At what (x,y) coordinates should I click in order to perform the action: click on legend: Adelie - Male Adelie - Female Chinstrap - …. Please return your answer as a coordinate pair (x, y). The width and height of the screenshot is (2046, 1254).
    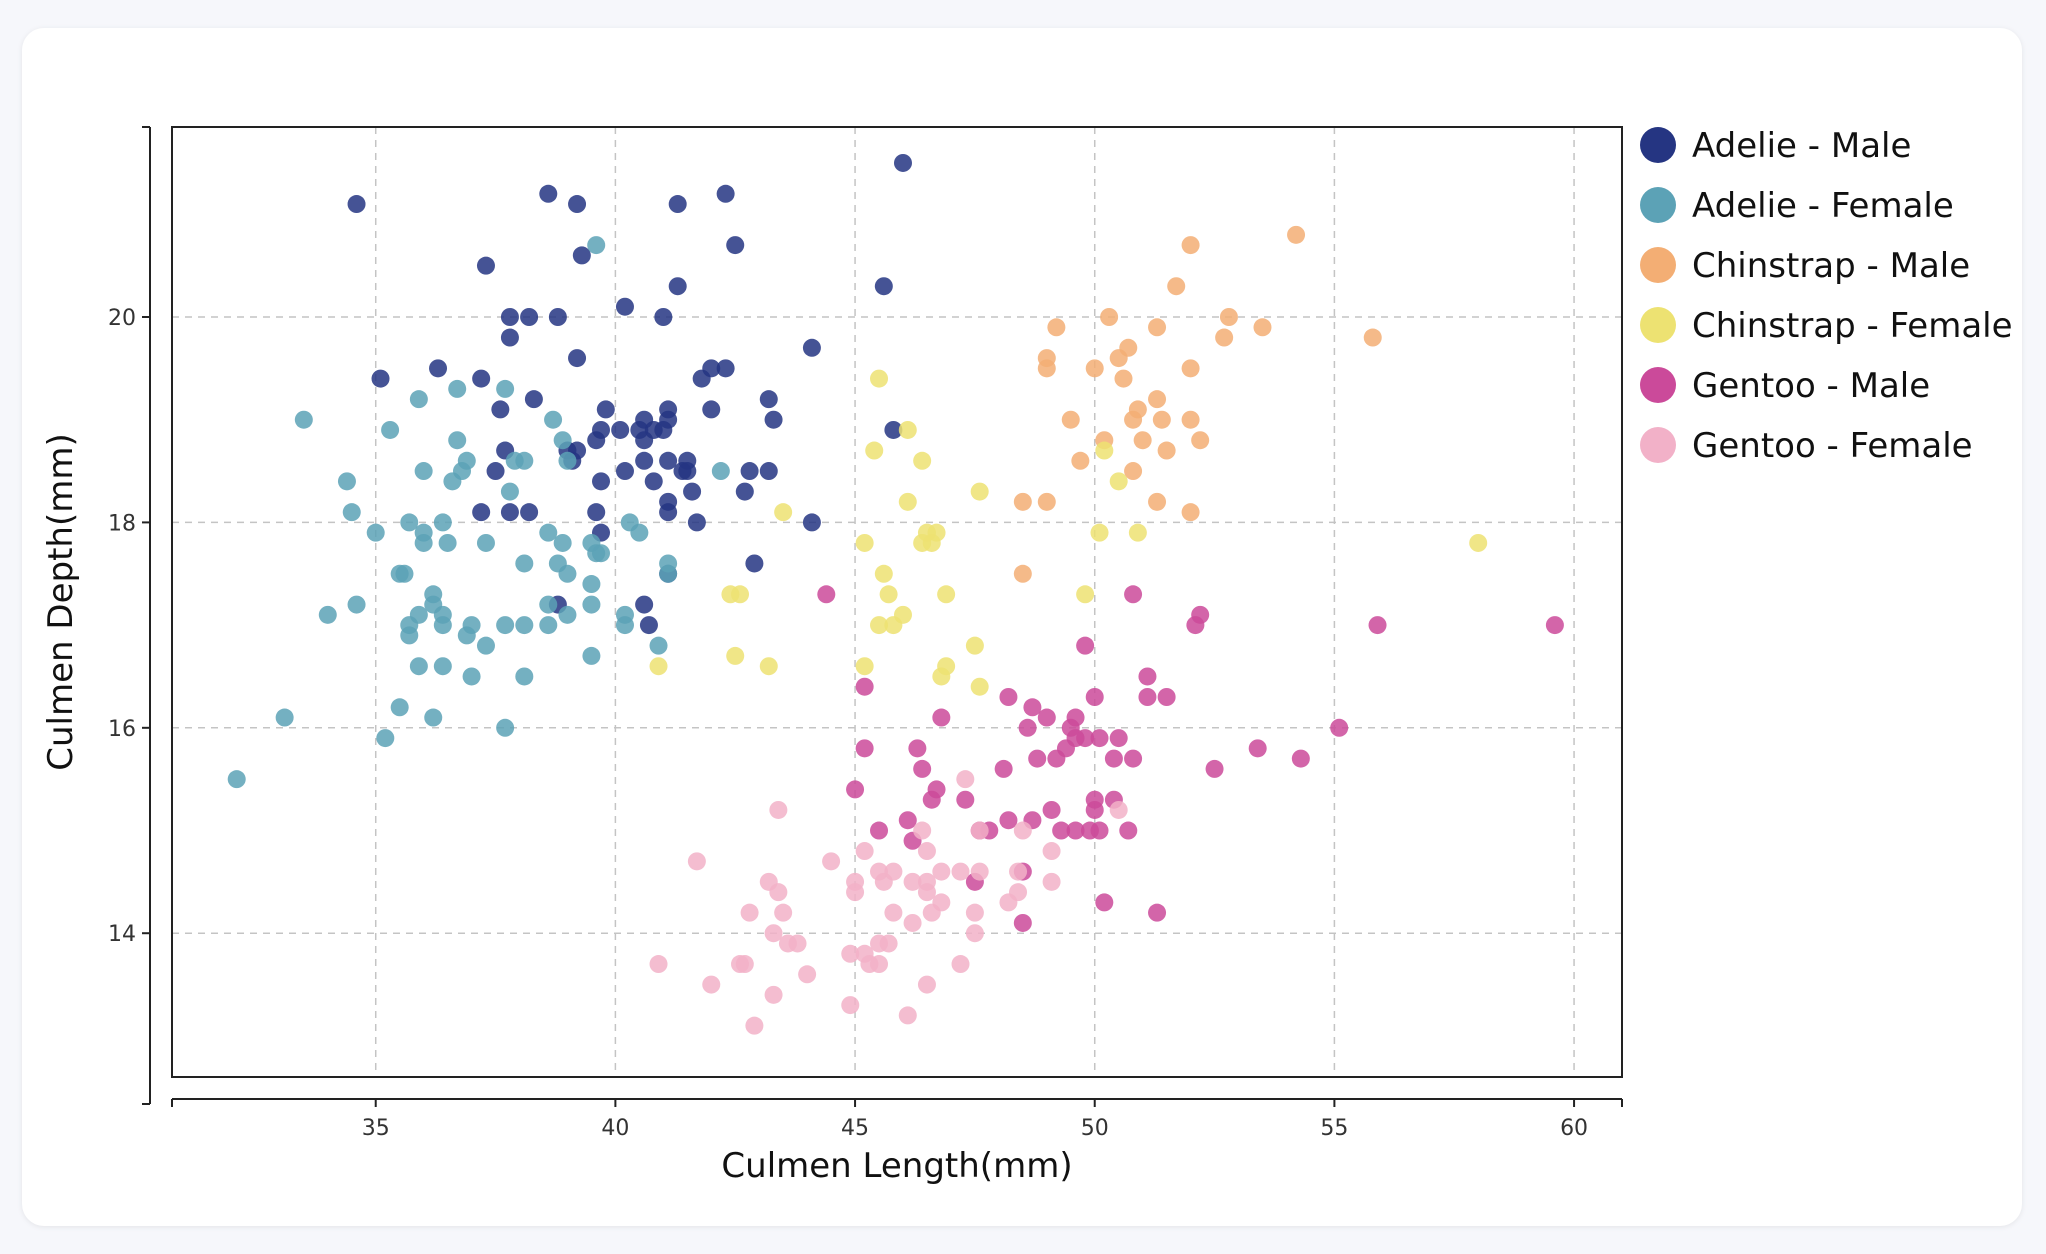
    Looking at the image, I should click on (1826, 296).